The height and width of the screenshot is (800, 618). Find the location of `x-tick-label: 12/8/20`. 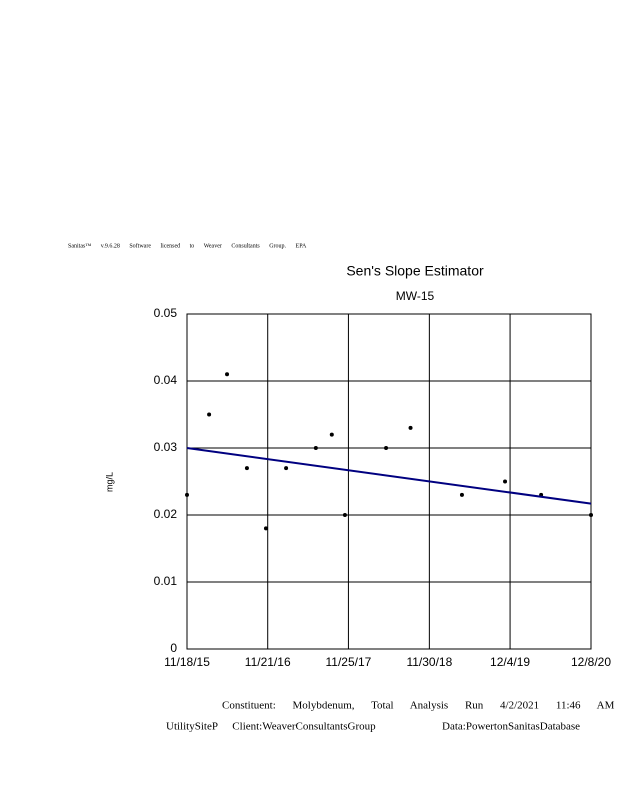

x-tick-label: 12/8/20 is located at coordinates (591, 662).